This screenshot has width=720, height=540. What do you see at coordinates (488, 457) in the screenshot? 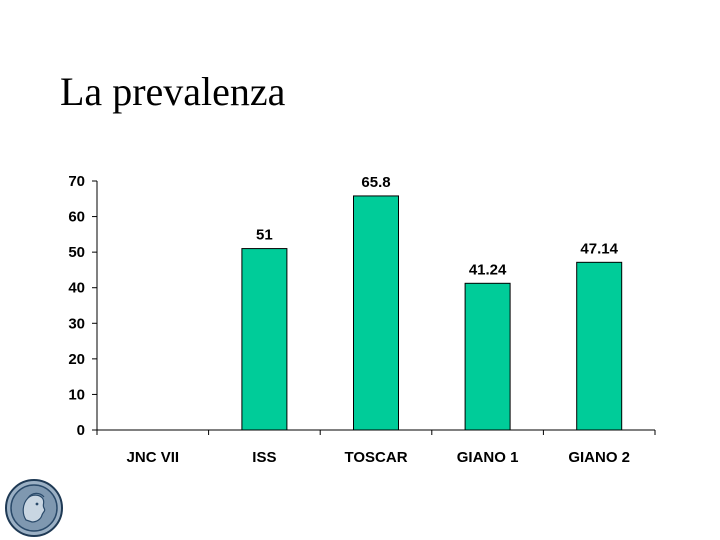
I see `category-label: GIANO 1` at bounding box center [488, 457].